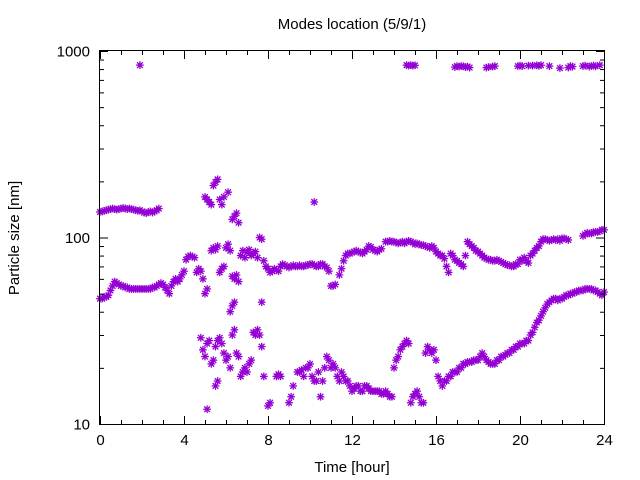 This screenshot has height=480, width=640. I want to click on y-axis-label: Particle size [nm], so click(14, 238).